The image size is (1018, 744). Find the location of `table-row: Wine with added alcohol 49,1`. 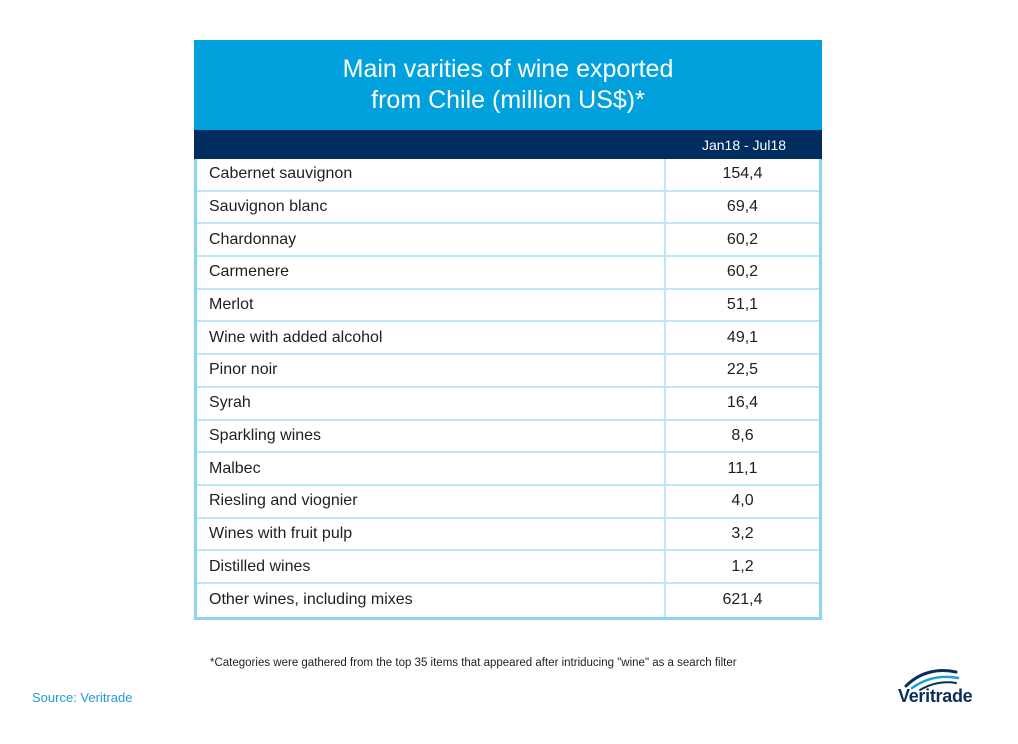

table-row: Wine with added alcohol 49,1 is located at coordinates (508, 339).